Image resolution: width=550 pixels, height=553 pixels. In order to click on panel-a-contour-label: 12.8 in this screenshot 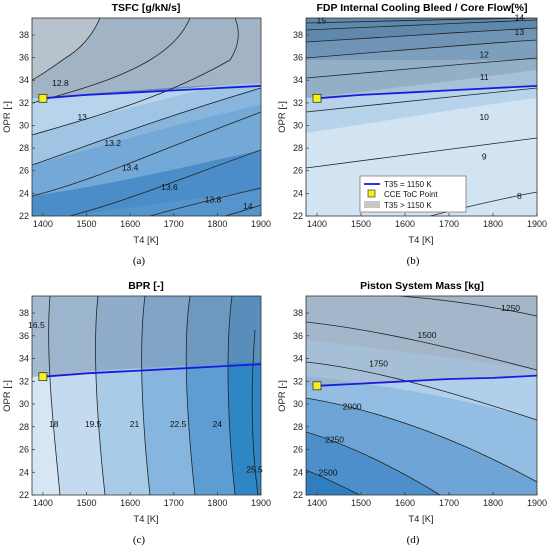, I will do `click(60, 83)`.